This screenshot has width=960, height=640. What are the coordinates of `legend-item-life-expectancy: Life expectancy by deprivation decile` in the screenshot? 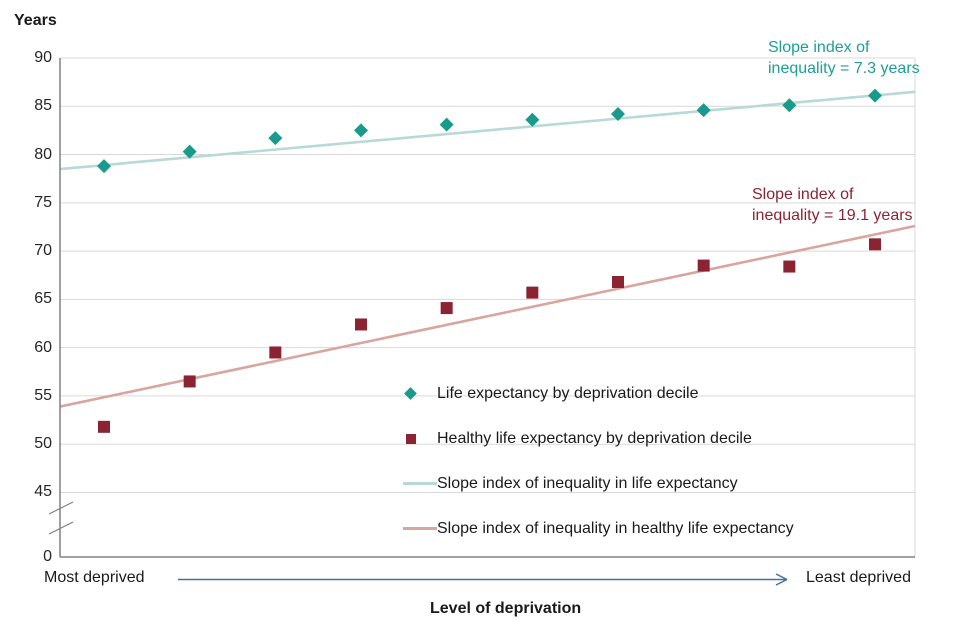 It's located at (598, 393).